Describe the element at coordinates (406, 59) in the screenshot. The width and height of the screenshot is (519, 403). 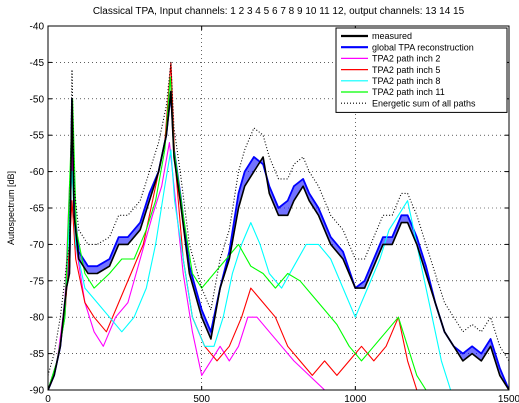
I see `legend-label-tpa2-path-inch-2: TPA2 path inch 2` at that location.